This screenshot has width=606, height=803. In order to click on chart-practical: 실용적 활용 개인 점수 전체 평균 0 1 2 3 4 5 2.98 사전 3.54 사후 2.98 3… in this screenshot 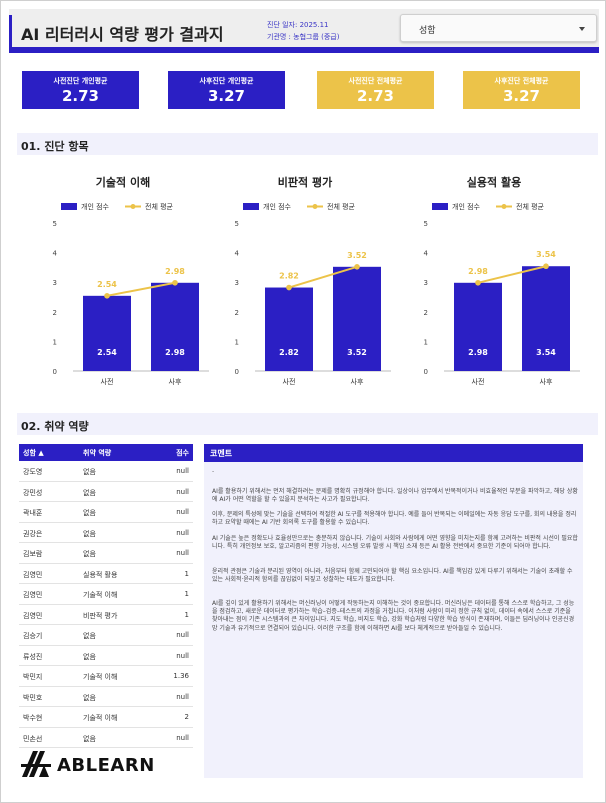, I will do `click(494, 278)`.